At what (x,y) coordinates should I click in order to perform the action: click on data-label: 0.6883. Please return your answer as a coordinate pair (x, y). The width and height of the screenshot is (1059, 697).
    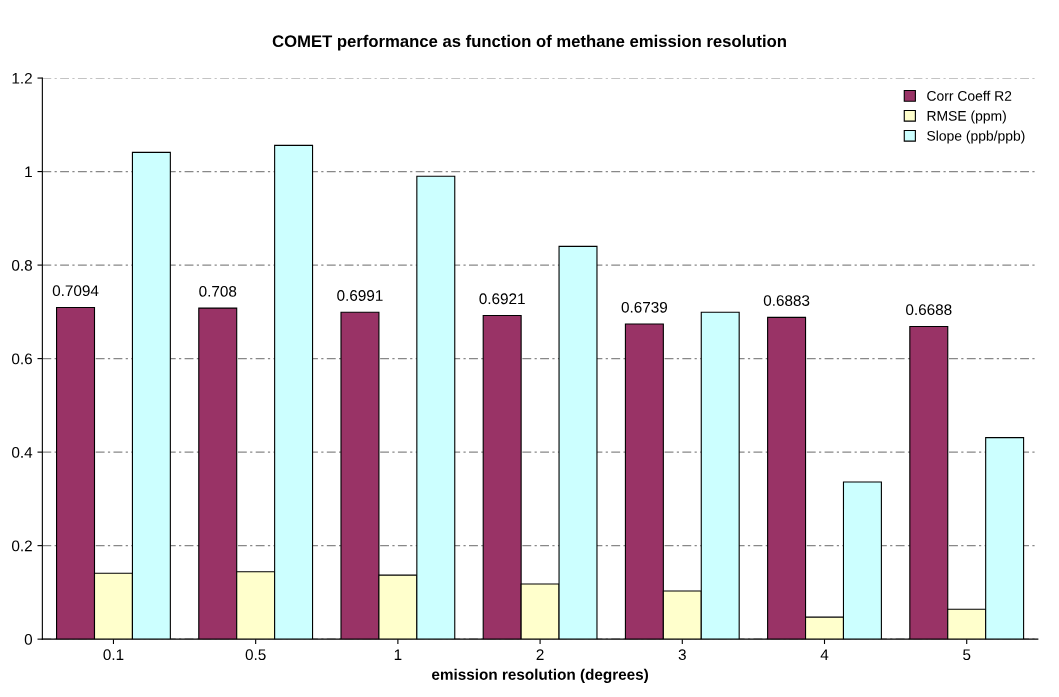
    Looking at the image, I should click on (786, 300).